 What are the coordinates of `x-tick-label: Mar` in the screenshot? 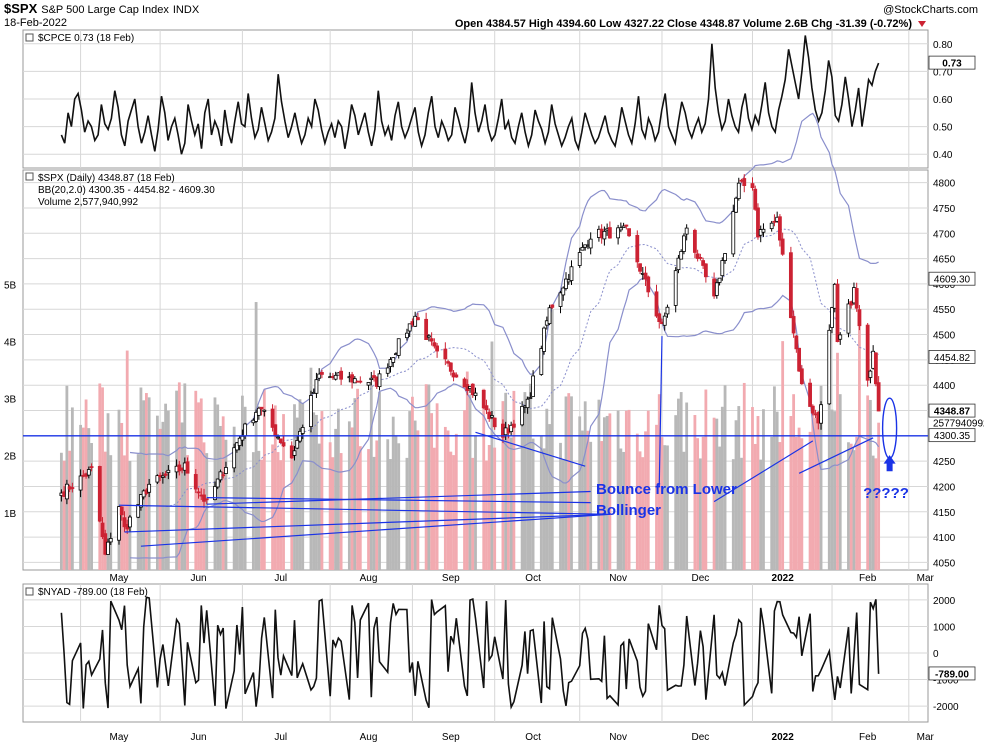 It's located at (926, 737).